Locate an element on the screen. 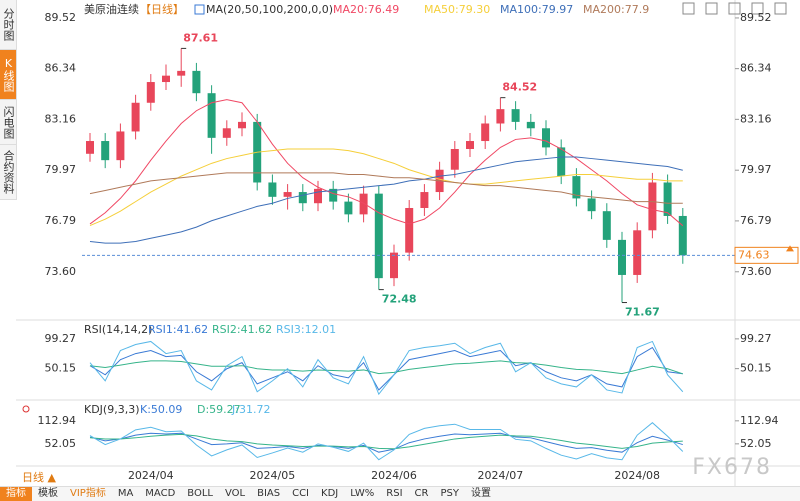  toolbar-item: 指标 is located at coordinates (16, 494).